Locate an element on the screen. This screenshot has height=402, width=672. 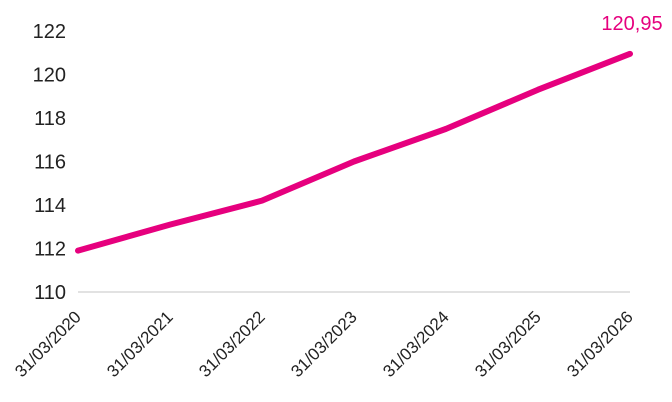
y-tick-label: 110 is located at coordinates (50, 293).